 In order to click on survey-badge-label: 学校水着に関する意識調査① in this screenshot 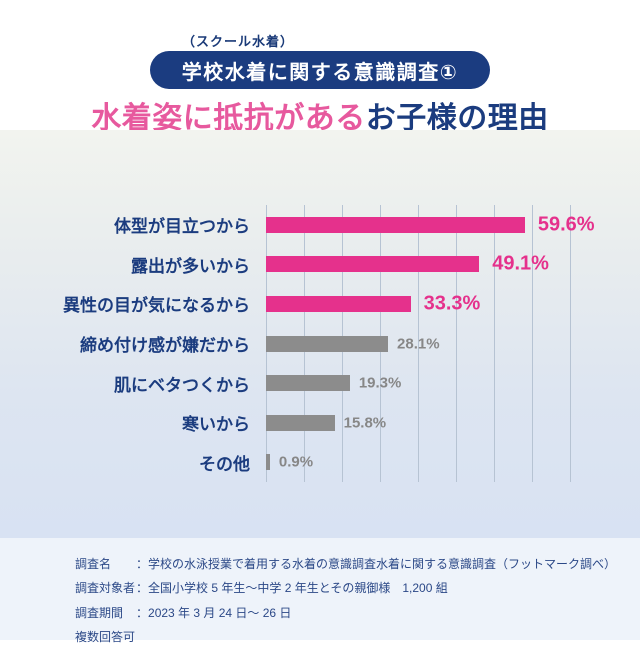, I will do `click(320, 70)`.